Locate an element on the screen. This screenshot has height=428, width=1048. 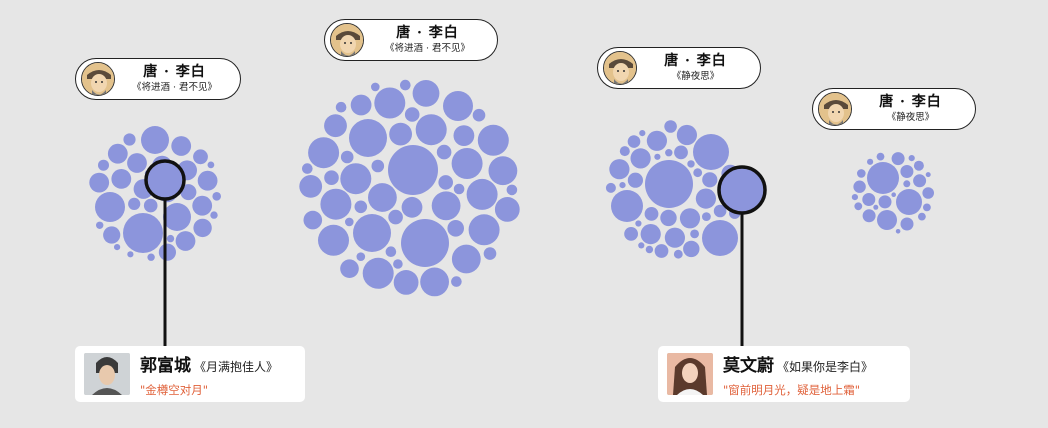
poet-label-2: 唐 · 李白 《将进酒 · 君不见》 is located at coordinates (411, 40).